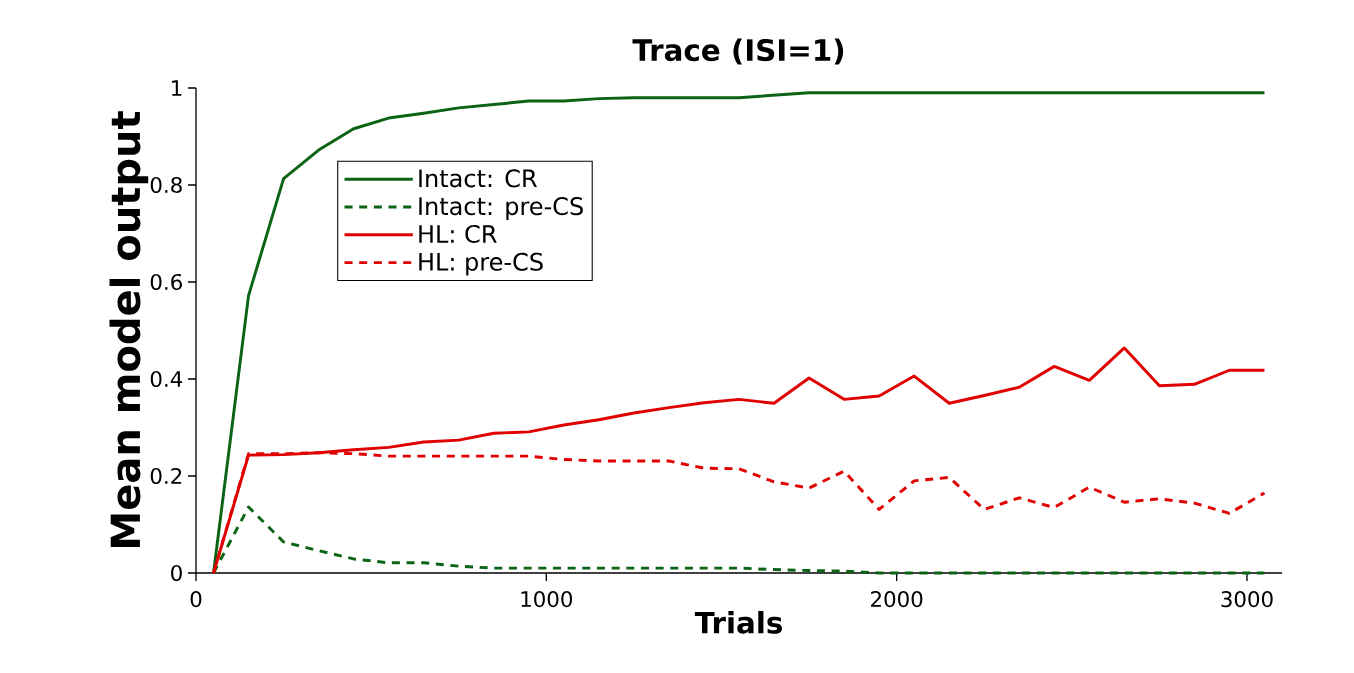 The height and width of the screenshot is (673, 1354). Describe the element at coordinates (176, 573) in the screenshot. I see `y-tick-label: 0` at that location.